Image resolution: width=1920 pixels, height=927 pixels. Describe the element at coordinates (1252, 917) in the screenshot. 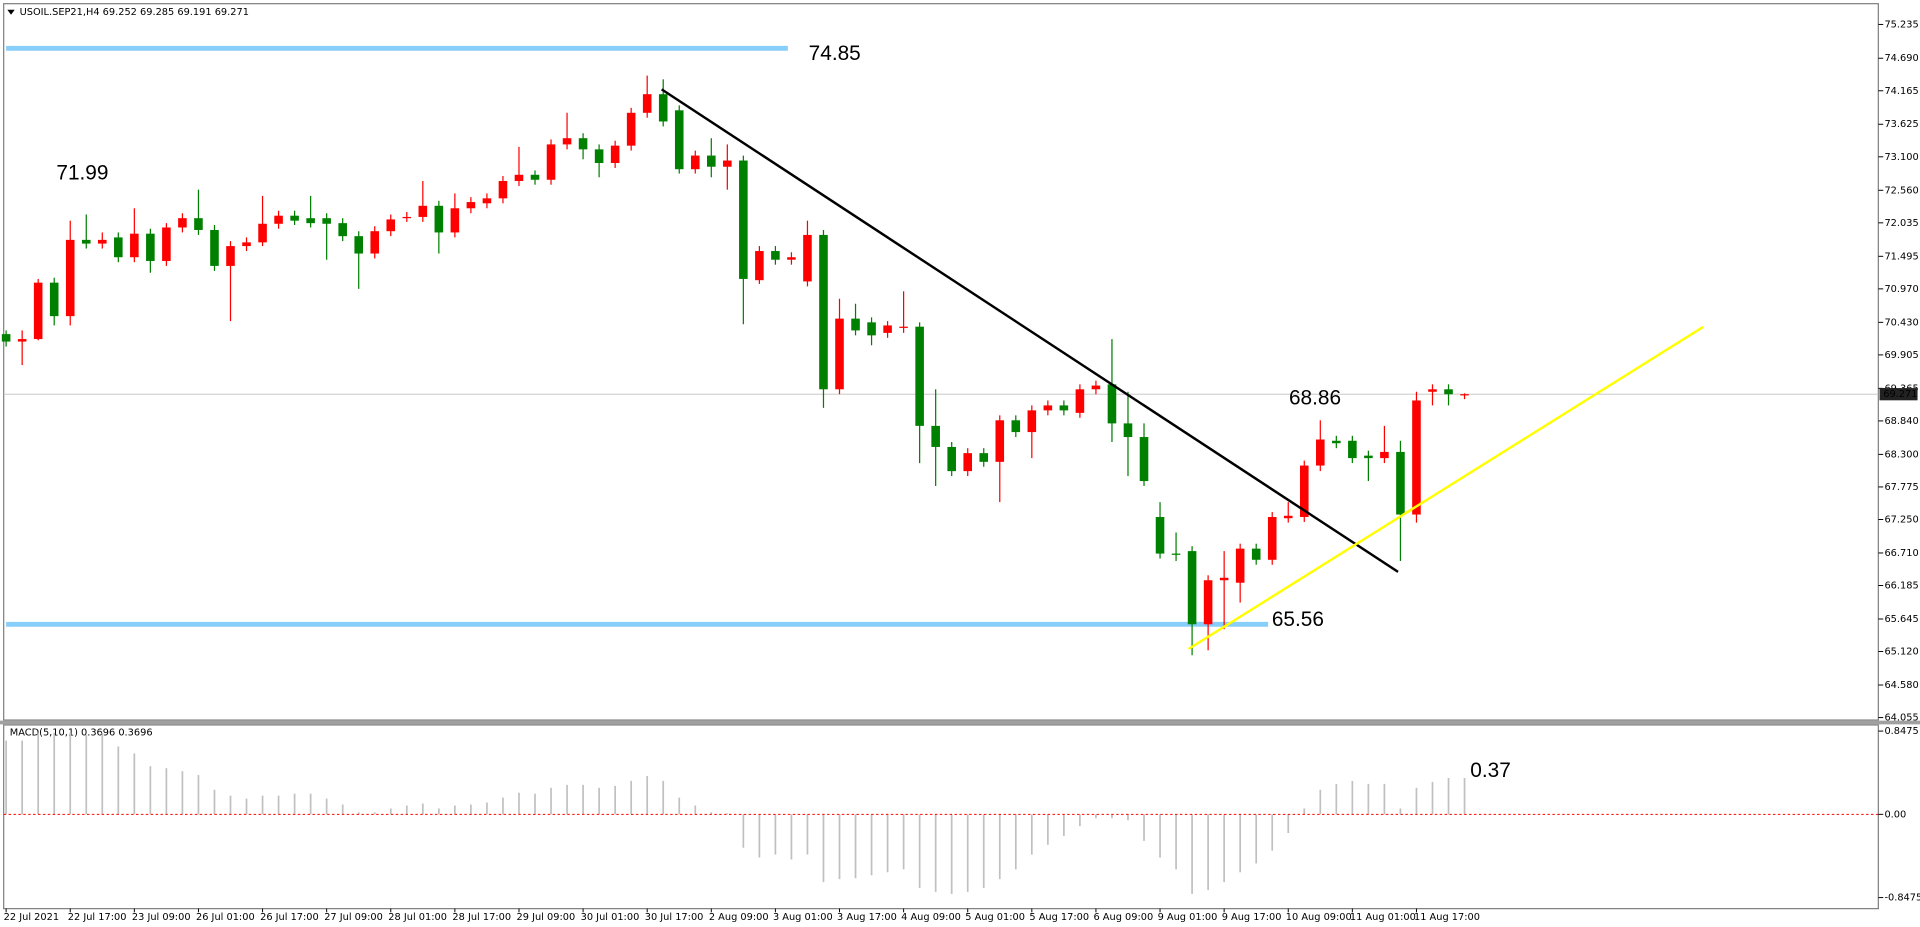

I see `x-tick-label: 9 Aug 17:00` at that location.